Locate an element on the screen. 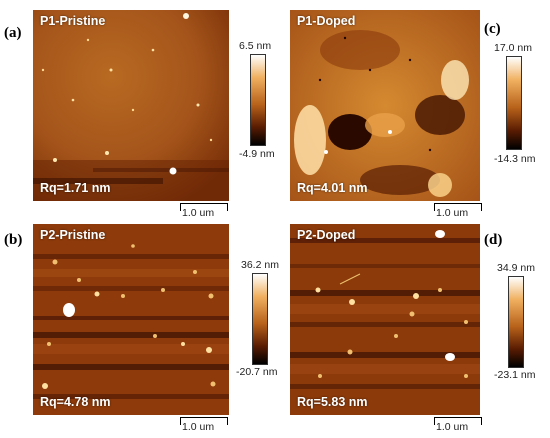 The image size is (550, 438). scale-label-p1-doped: 1.0 um is located at coordinates (452, 213).